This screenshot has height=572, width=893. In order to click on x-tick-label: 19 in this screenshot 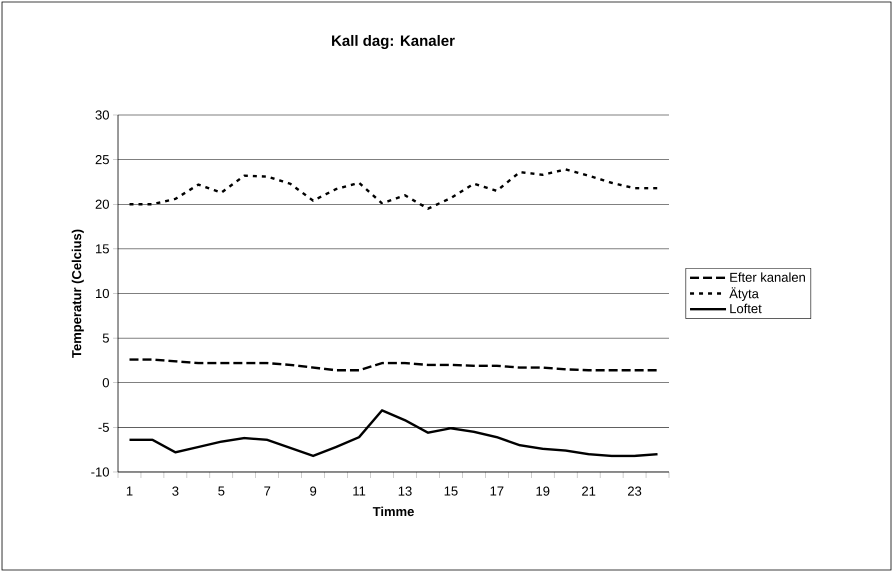, I will do `click(543, 491)`.